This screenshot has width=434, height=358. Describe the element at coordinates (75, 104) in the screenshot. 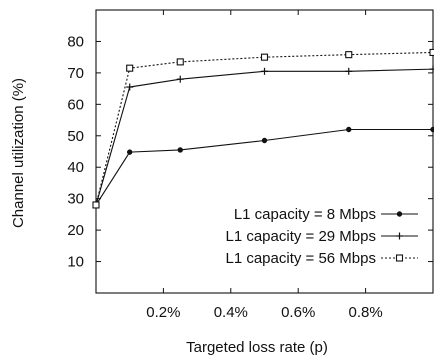

I see `y-tick-label: 60` at that location.